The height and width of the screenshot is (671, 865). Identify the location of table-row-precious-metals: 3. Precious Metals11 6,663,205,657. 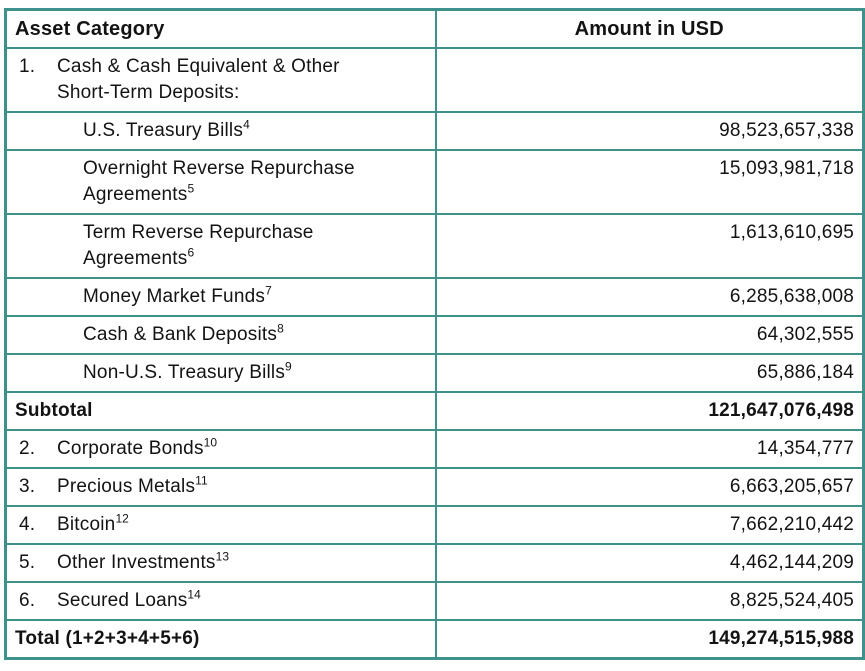
(434, 487).